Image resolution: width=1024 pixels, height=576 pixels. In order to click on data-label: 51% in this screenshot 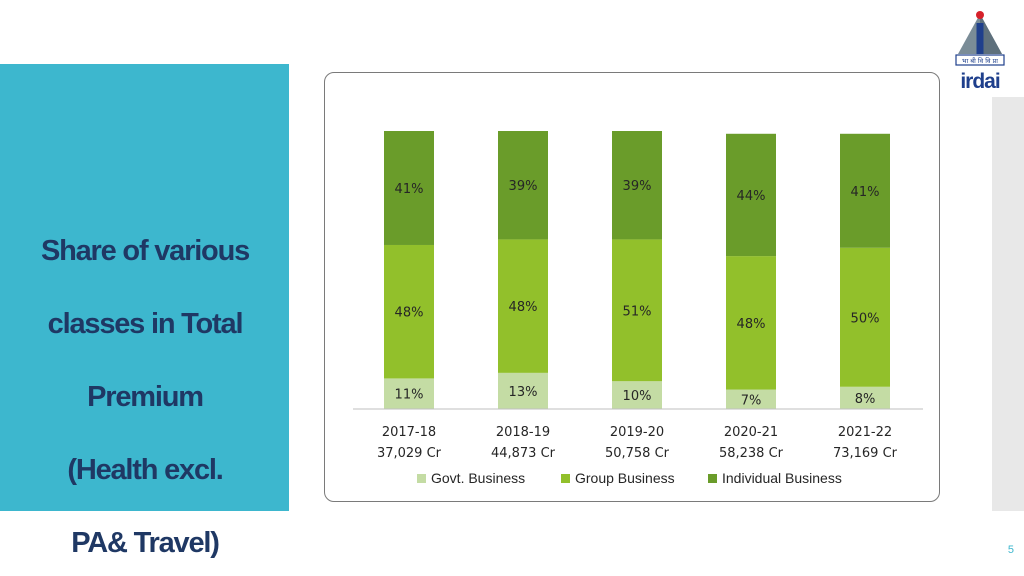, I will do `click(637, 311)`.